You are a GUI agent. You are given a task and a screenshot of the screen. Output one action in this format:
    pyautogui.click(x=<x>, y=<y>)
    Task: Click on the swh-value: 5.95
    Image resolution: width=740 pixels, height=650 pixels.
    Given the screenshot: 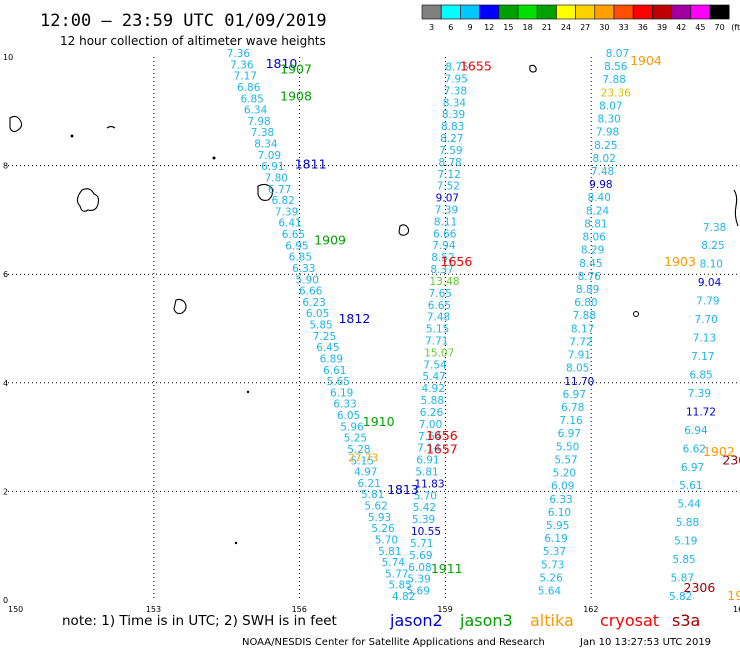 What is the action you would take?
    pyautogui.click(x=557, y=526)
    